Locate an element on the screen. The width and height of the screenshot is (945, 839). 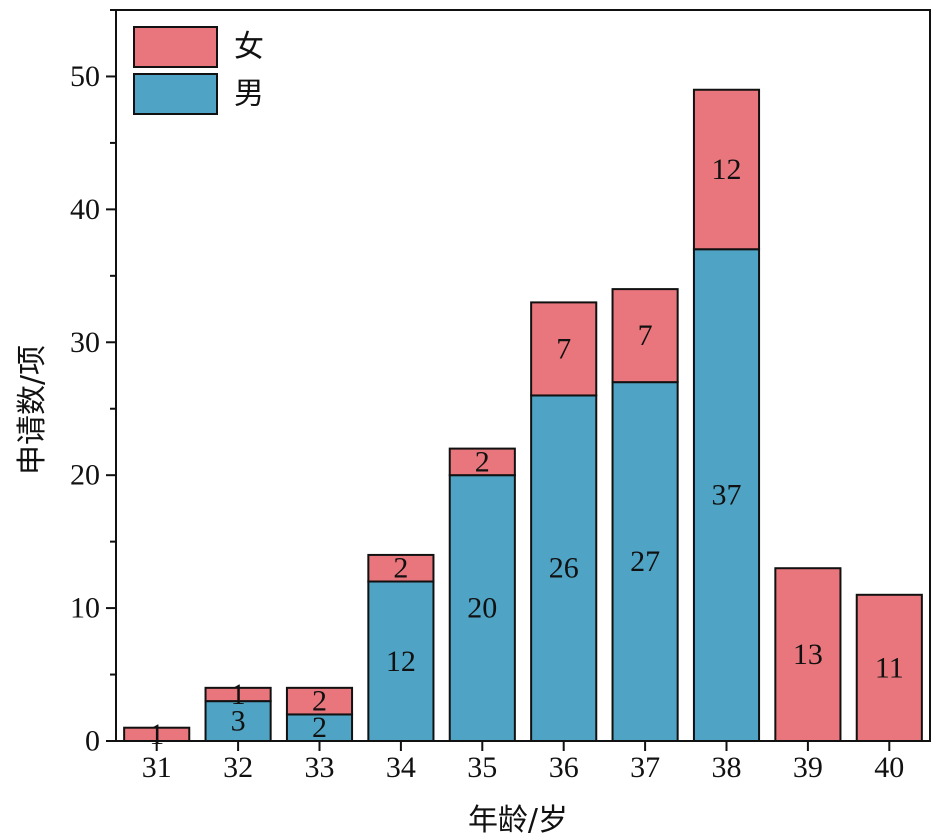
bar-label-female-38: 12 is located at coordinates (727, 169).